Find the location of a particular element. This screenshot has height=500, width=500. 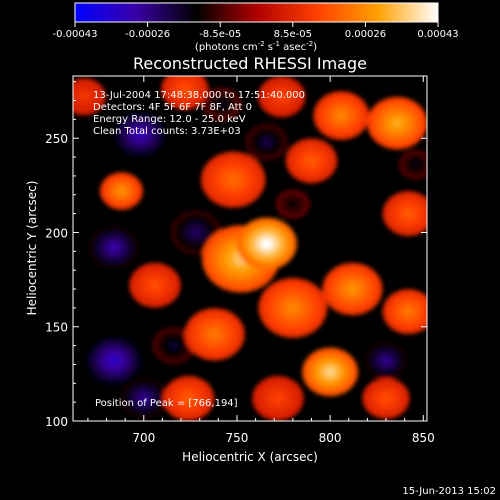

colorbar is located at coordinates (256, 12).